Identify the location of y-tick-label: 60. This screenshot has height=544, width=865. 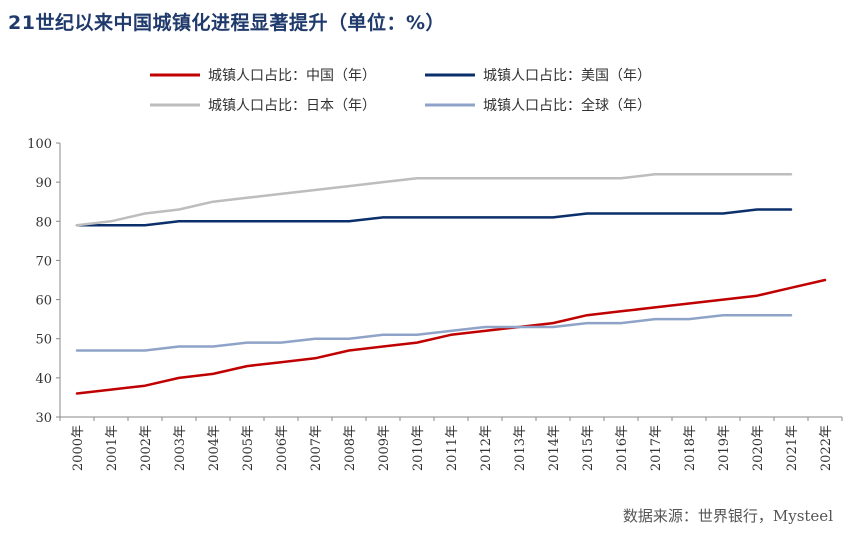
(43, 301).